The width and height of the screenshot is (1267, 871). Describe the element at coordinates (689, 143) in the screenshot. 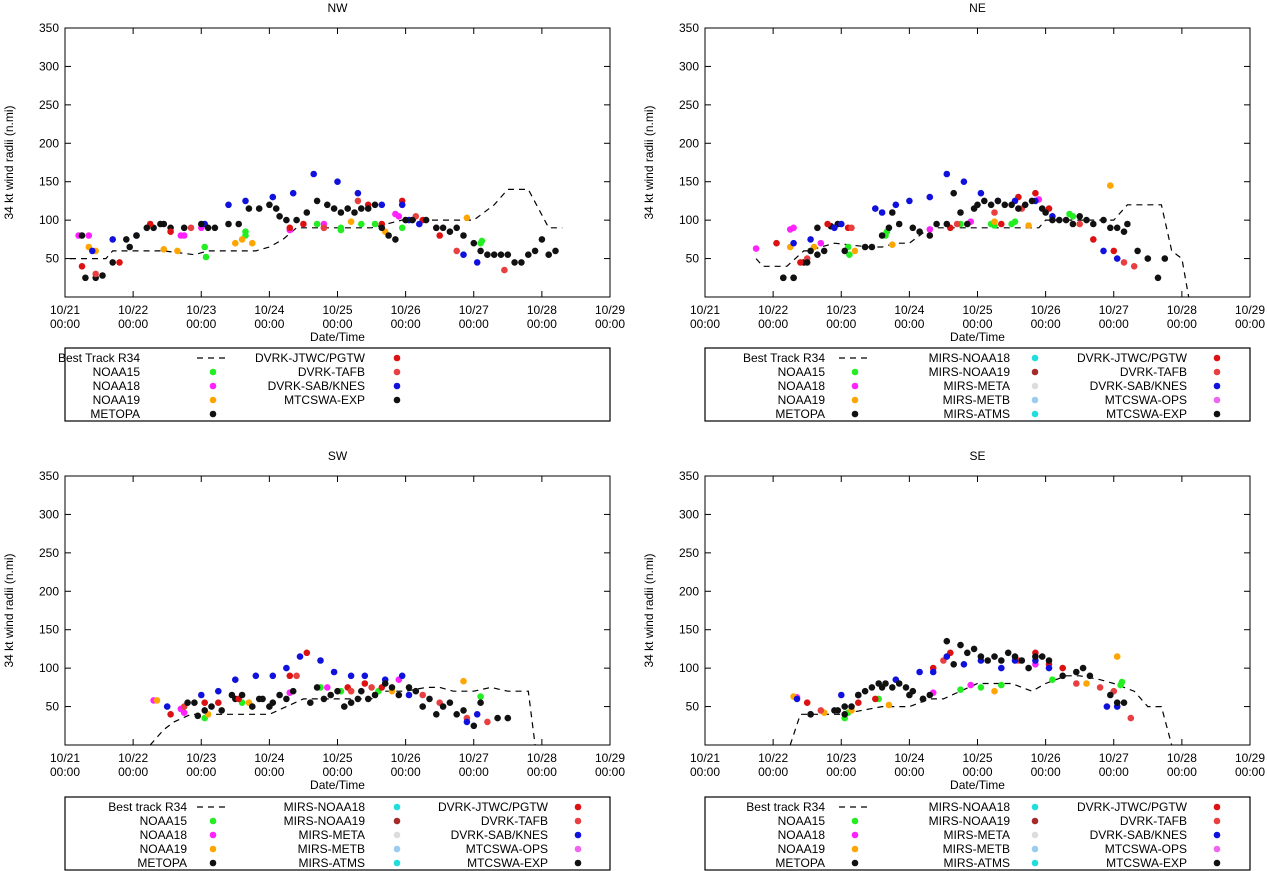

I see `y-tick-label: 200` at that location.